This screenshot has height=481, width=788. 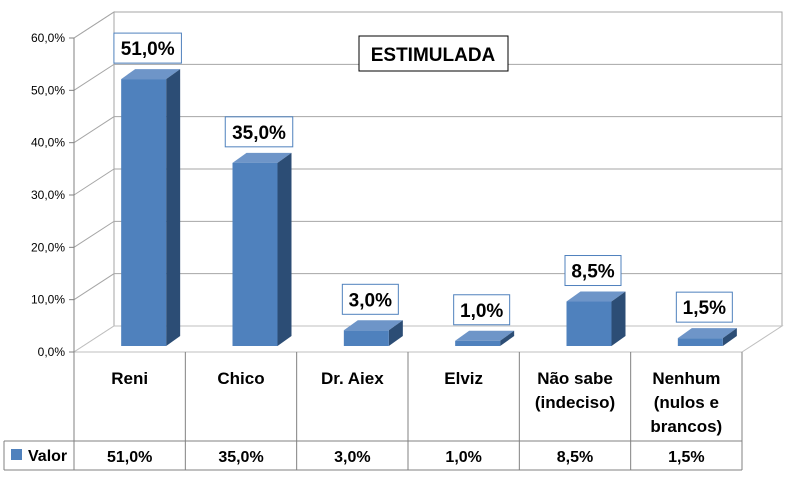 I want to click on legend-label: Valor, so click(x=47, y=456).